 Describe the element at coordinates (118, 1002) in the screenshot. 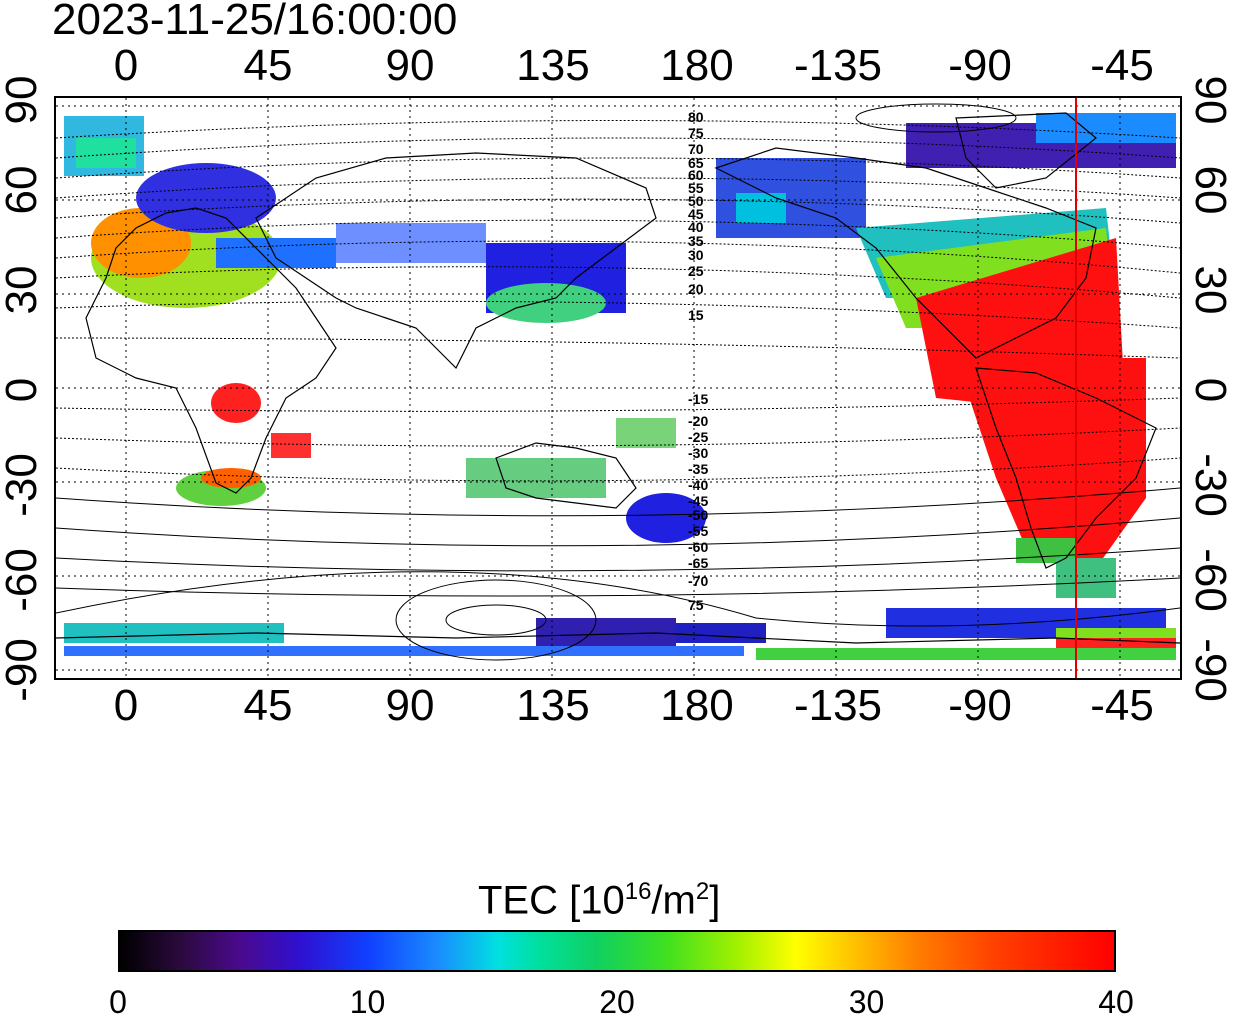

I see `colorbar-tick-label-0: 0` at that location.